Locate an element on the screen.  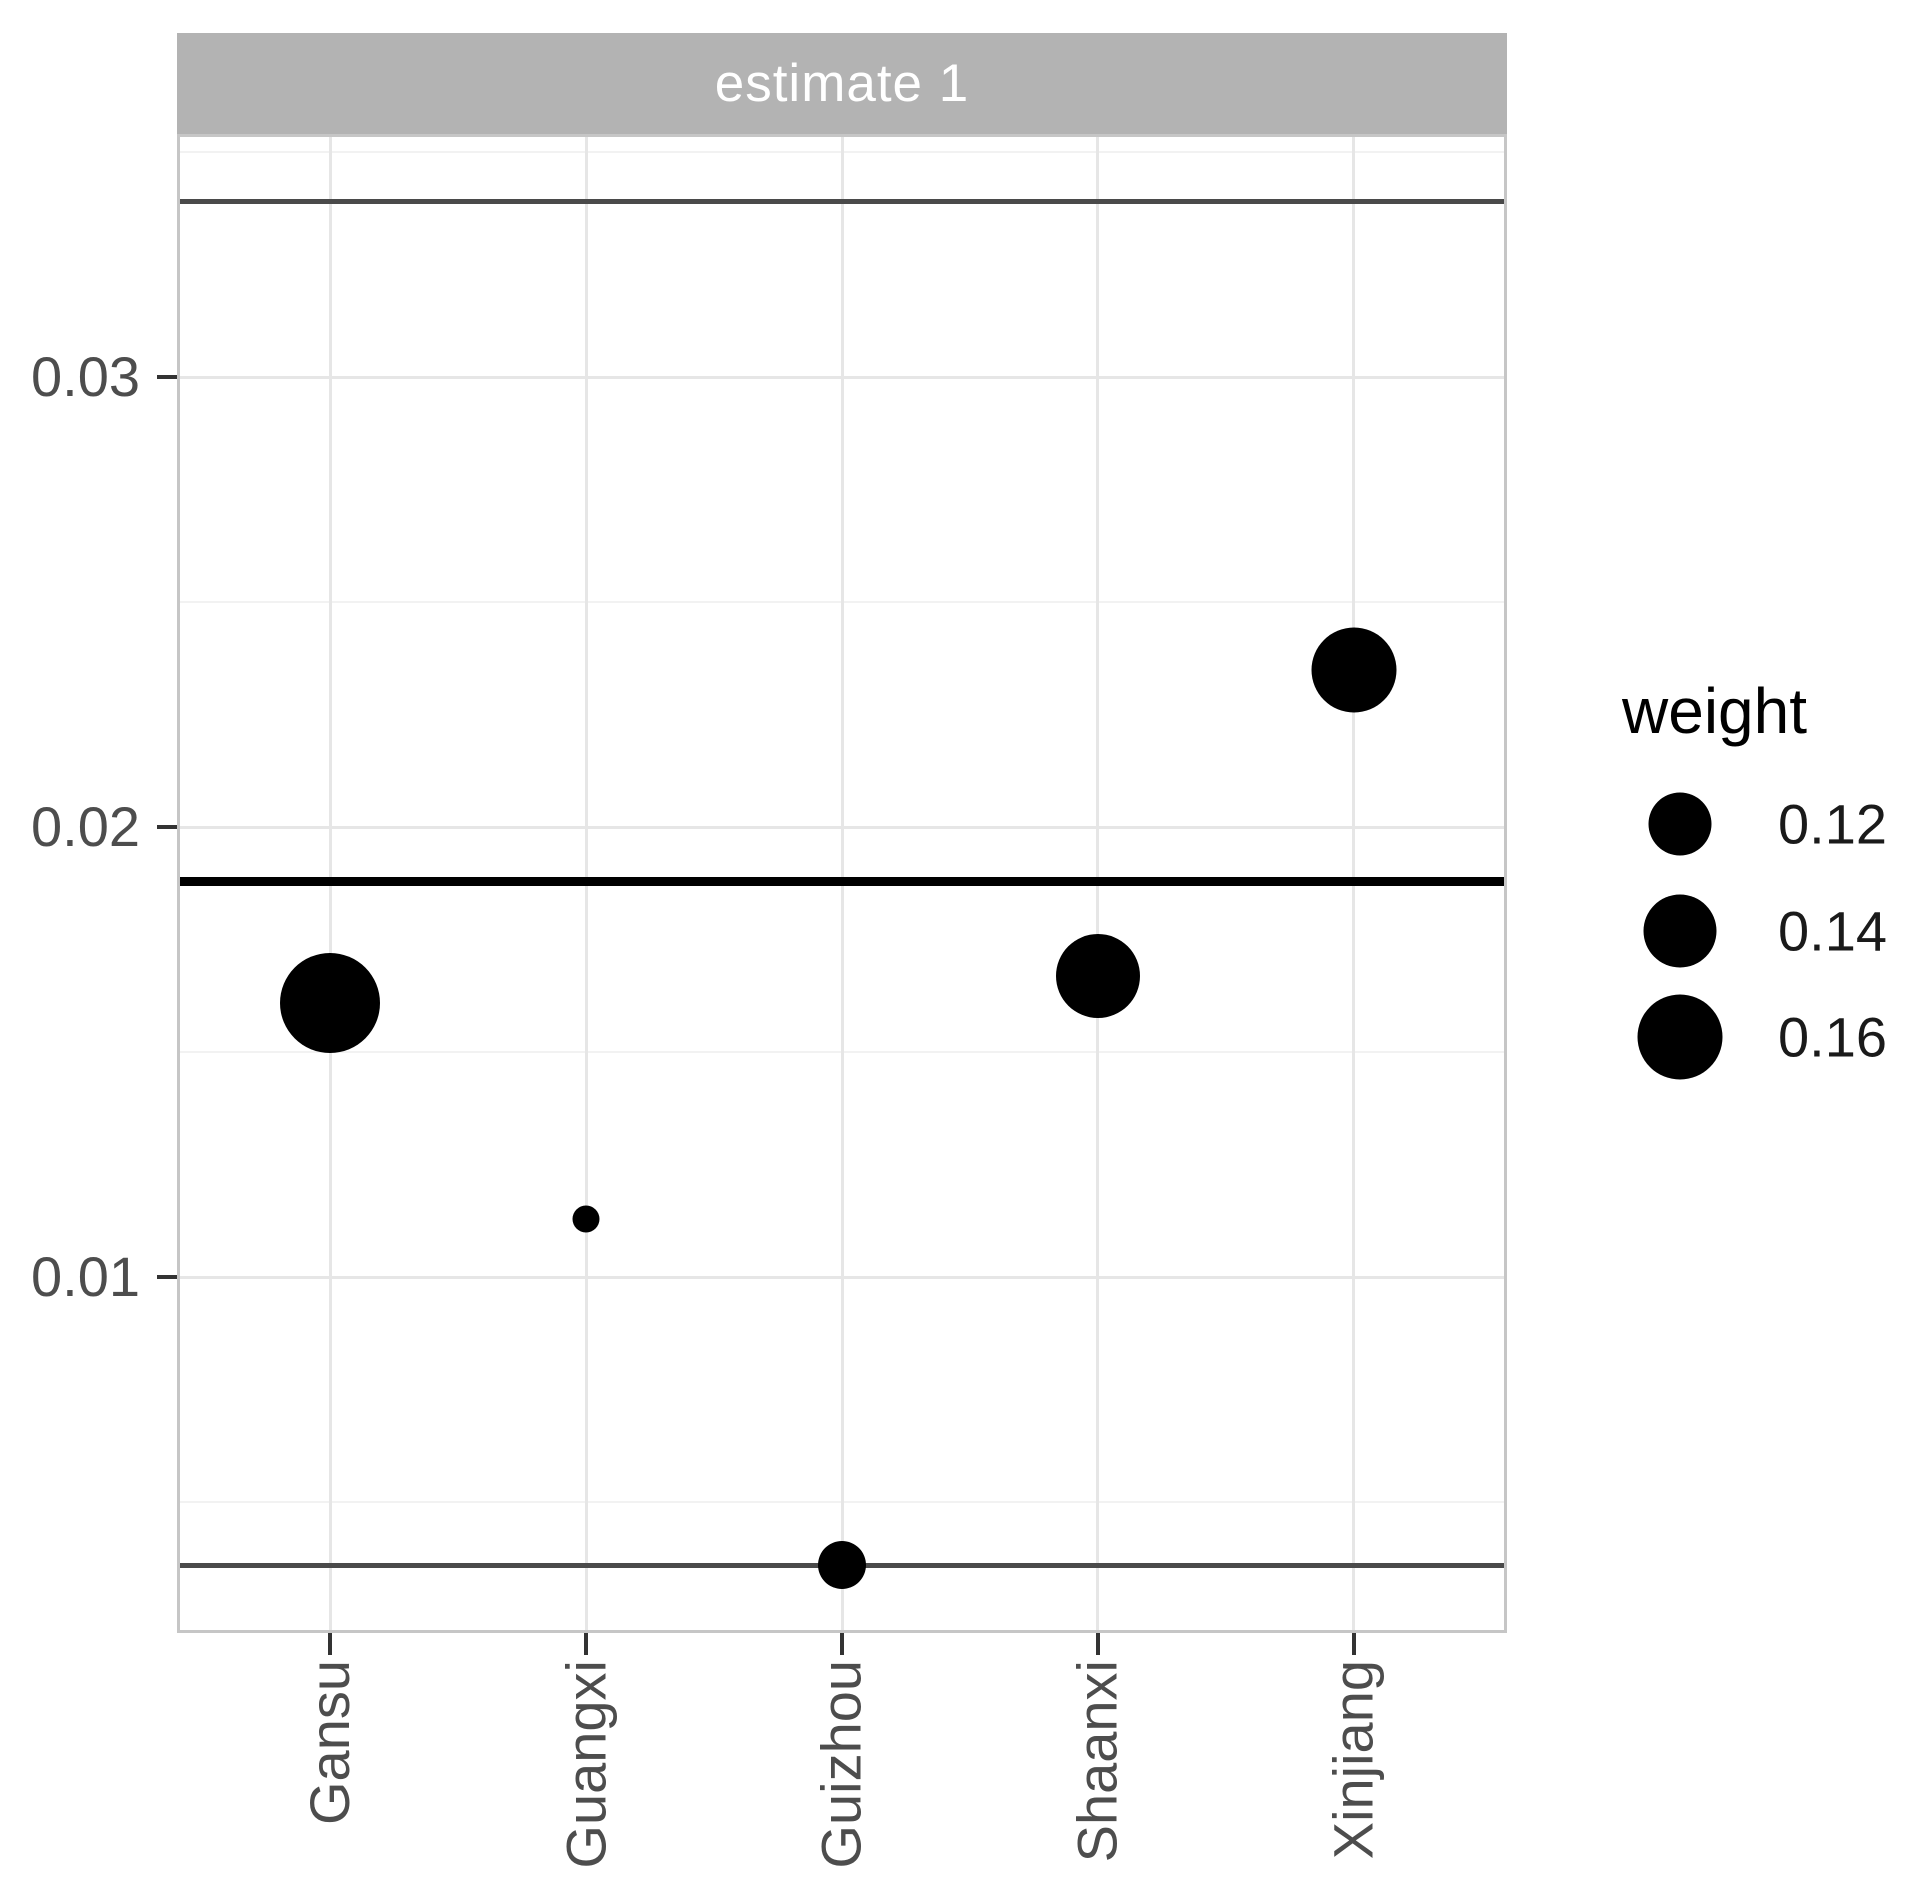
x-axis-label-gansu: Gansu is located at coordinates (330, 1742).